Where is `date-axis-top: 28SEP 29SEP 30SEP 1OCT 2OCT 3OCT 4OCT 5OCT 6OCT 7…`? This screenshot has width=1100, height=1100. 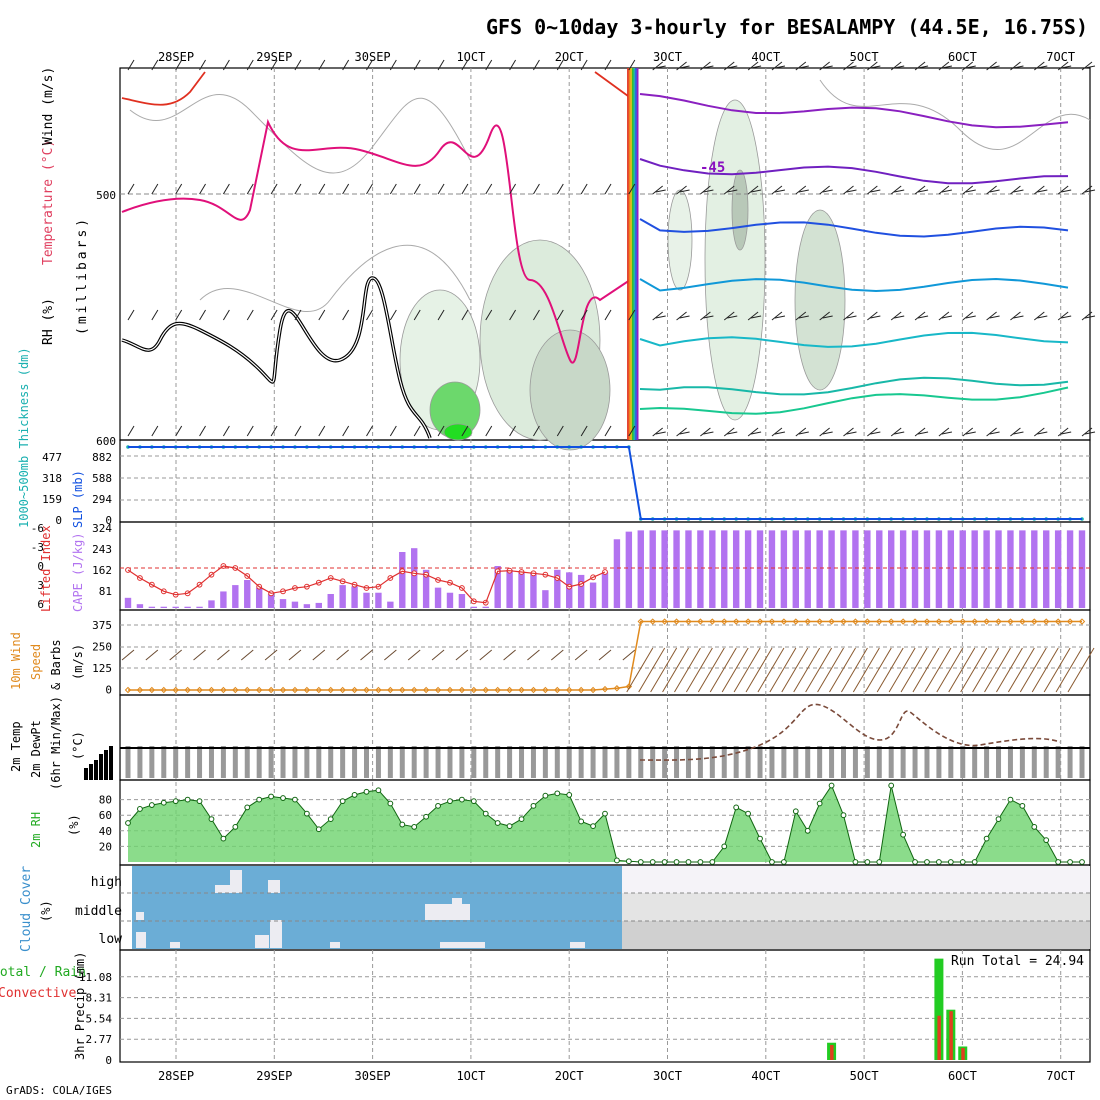
date-axis-top: 28SEP 29SEP 30SEP 1OCT 2OCT 3OCT 4OCT 5OCT 6OCT 7… is located at coordinates (616, 57).